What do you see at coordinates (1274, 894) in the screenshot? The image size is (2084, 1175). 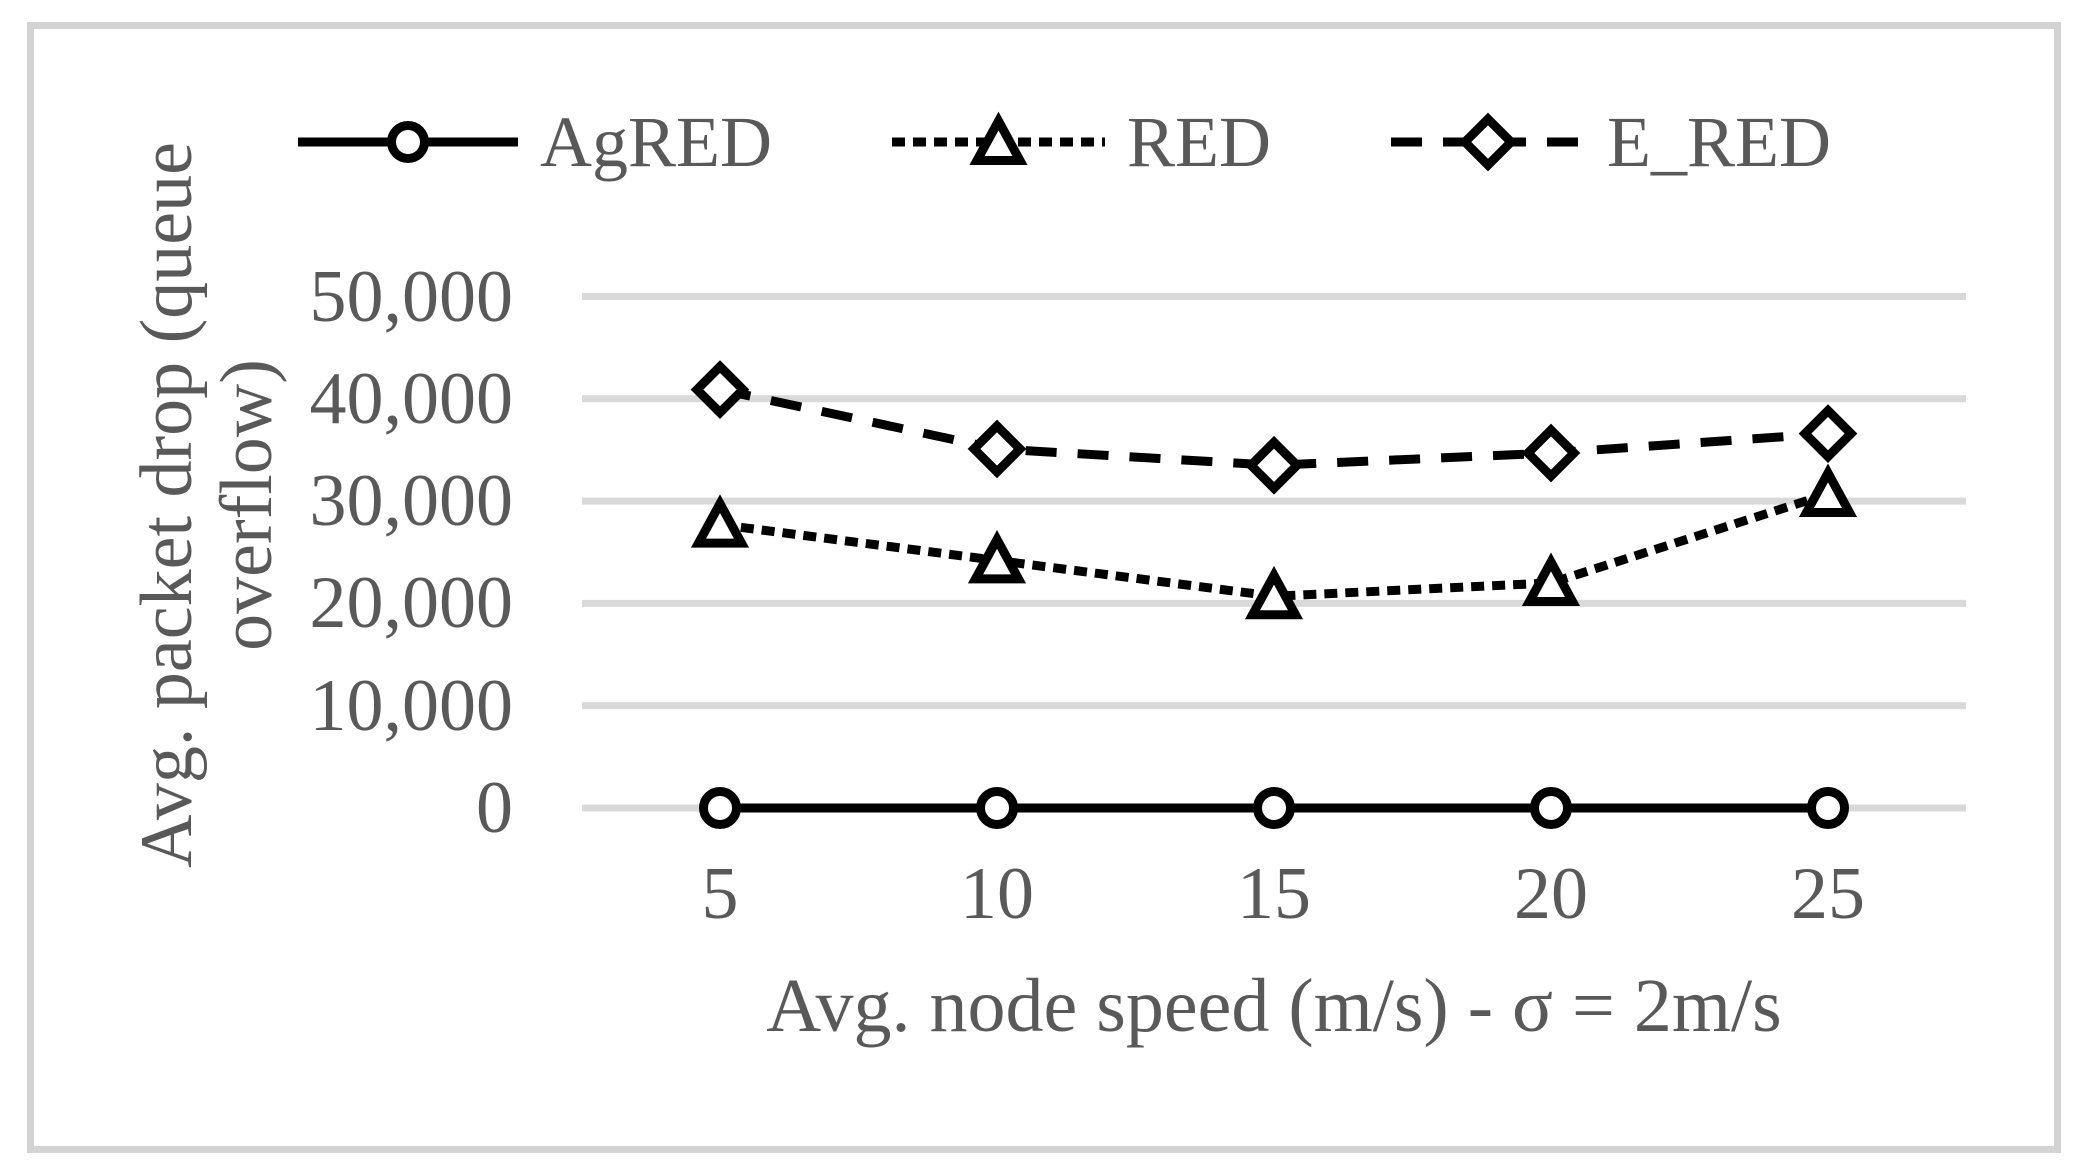 I see `x-tick-label: 15` at bounding box center [1274, 894].